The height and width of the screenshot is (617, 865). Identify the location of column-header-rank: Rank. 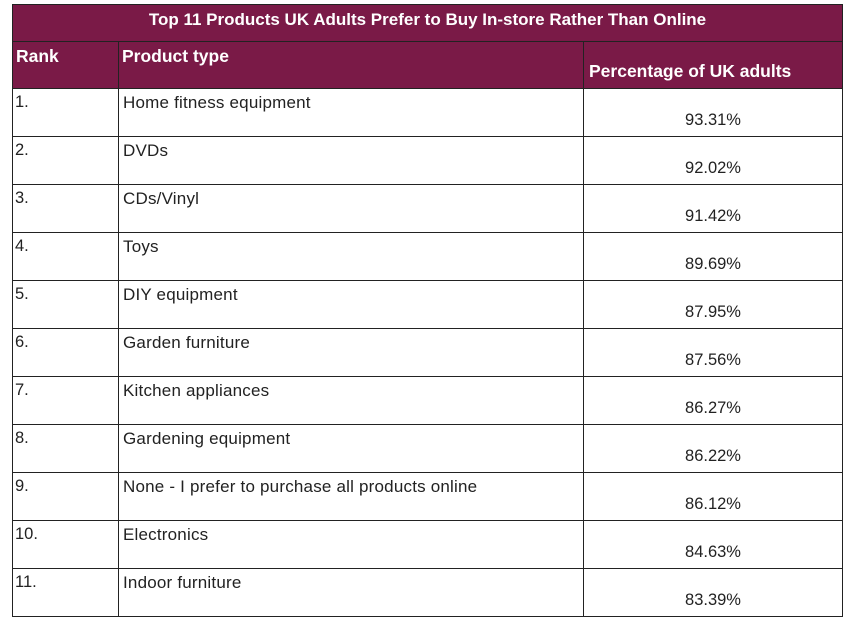
(65, 65).